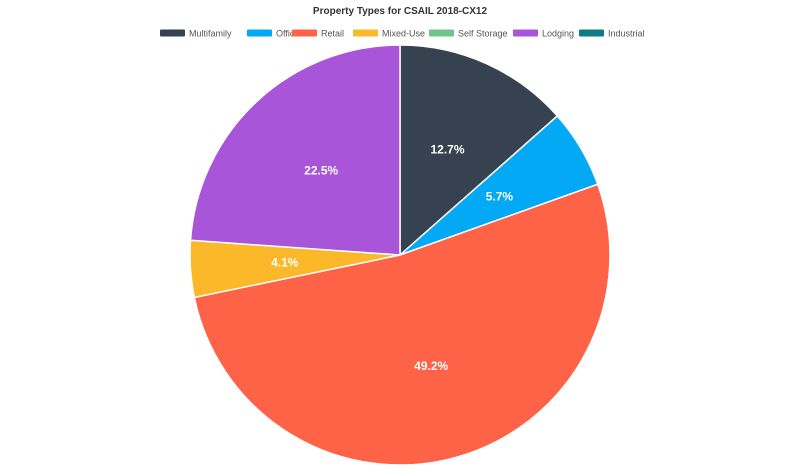 The height and width of the screenshot is (467, 800). Describe the element at coordinates (479, 150) in the screenshot. I see `pie-slice-multifamily` at that location.